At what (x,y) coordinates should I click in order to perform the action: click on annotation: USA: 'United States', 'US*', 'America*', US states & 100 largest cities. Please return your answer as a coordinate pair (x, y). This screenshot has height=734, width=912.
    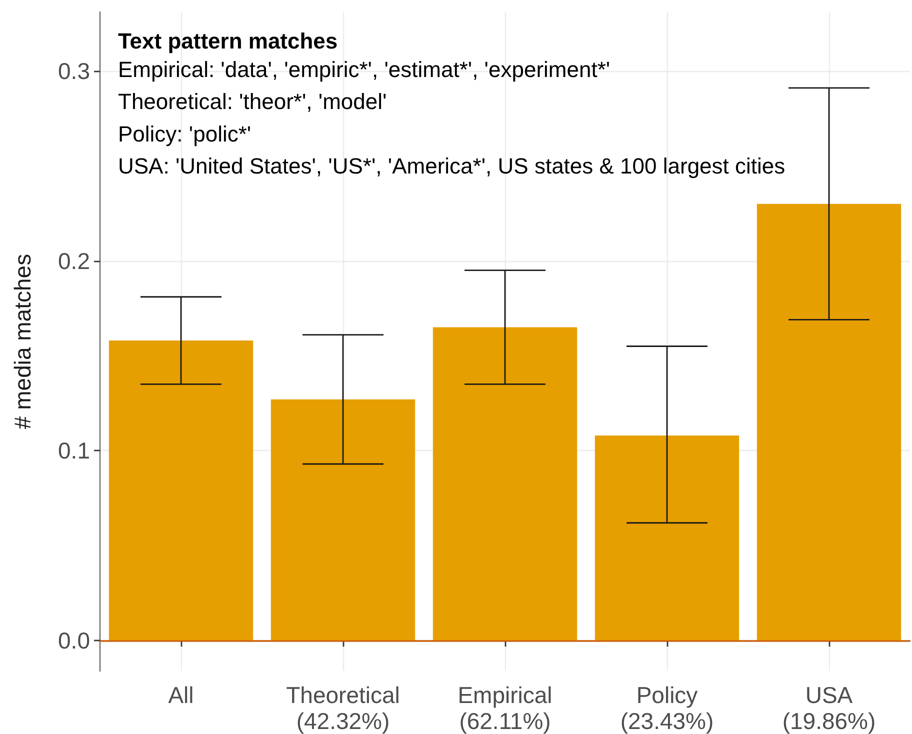
    Looking at the image, I should click on (452, 166).